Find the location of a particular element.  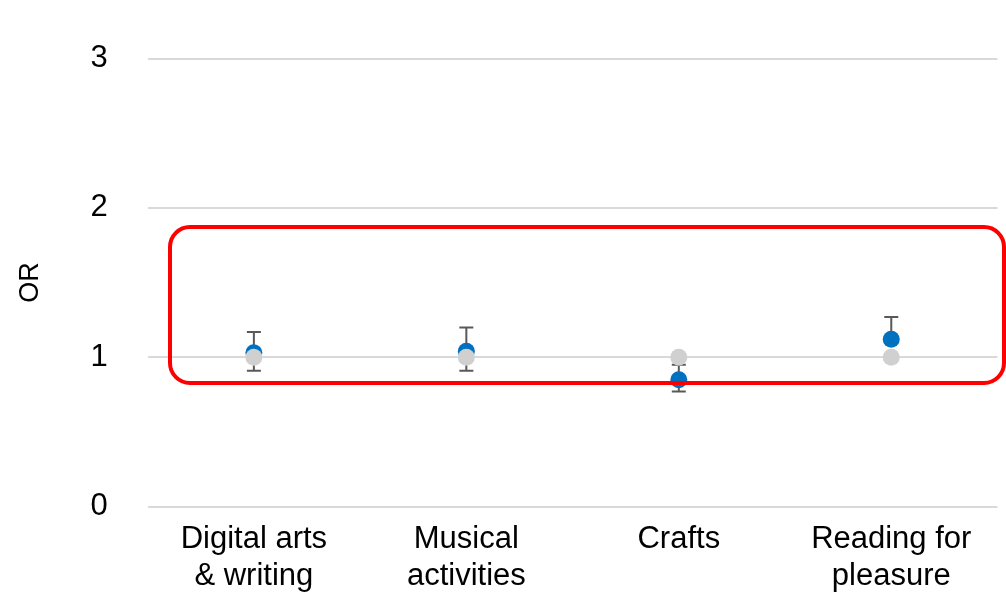

x-tick-label: Crafts is located at coordinates (679, 537).